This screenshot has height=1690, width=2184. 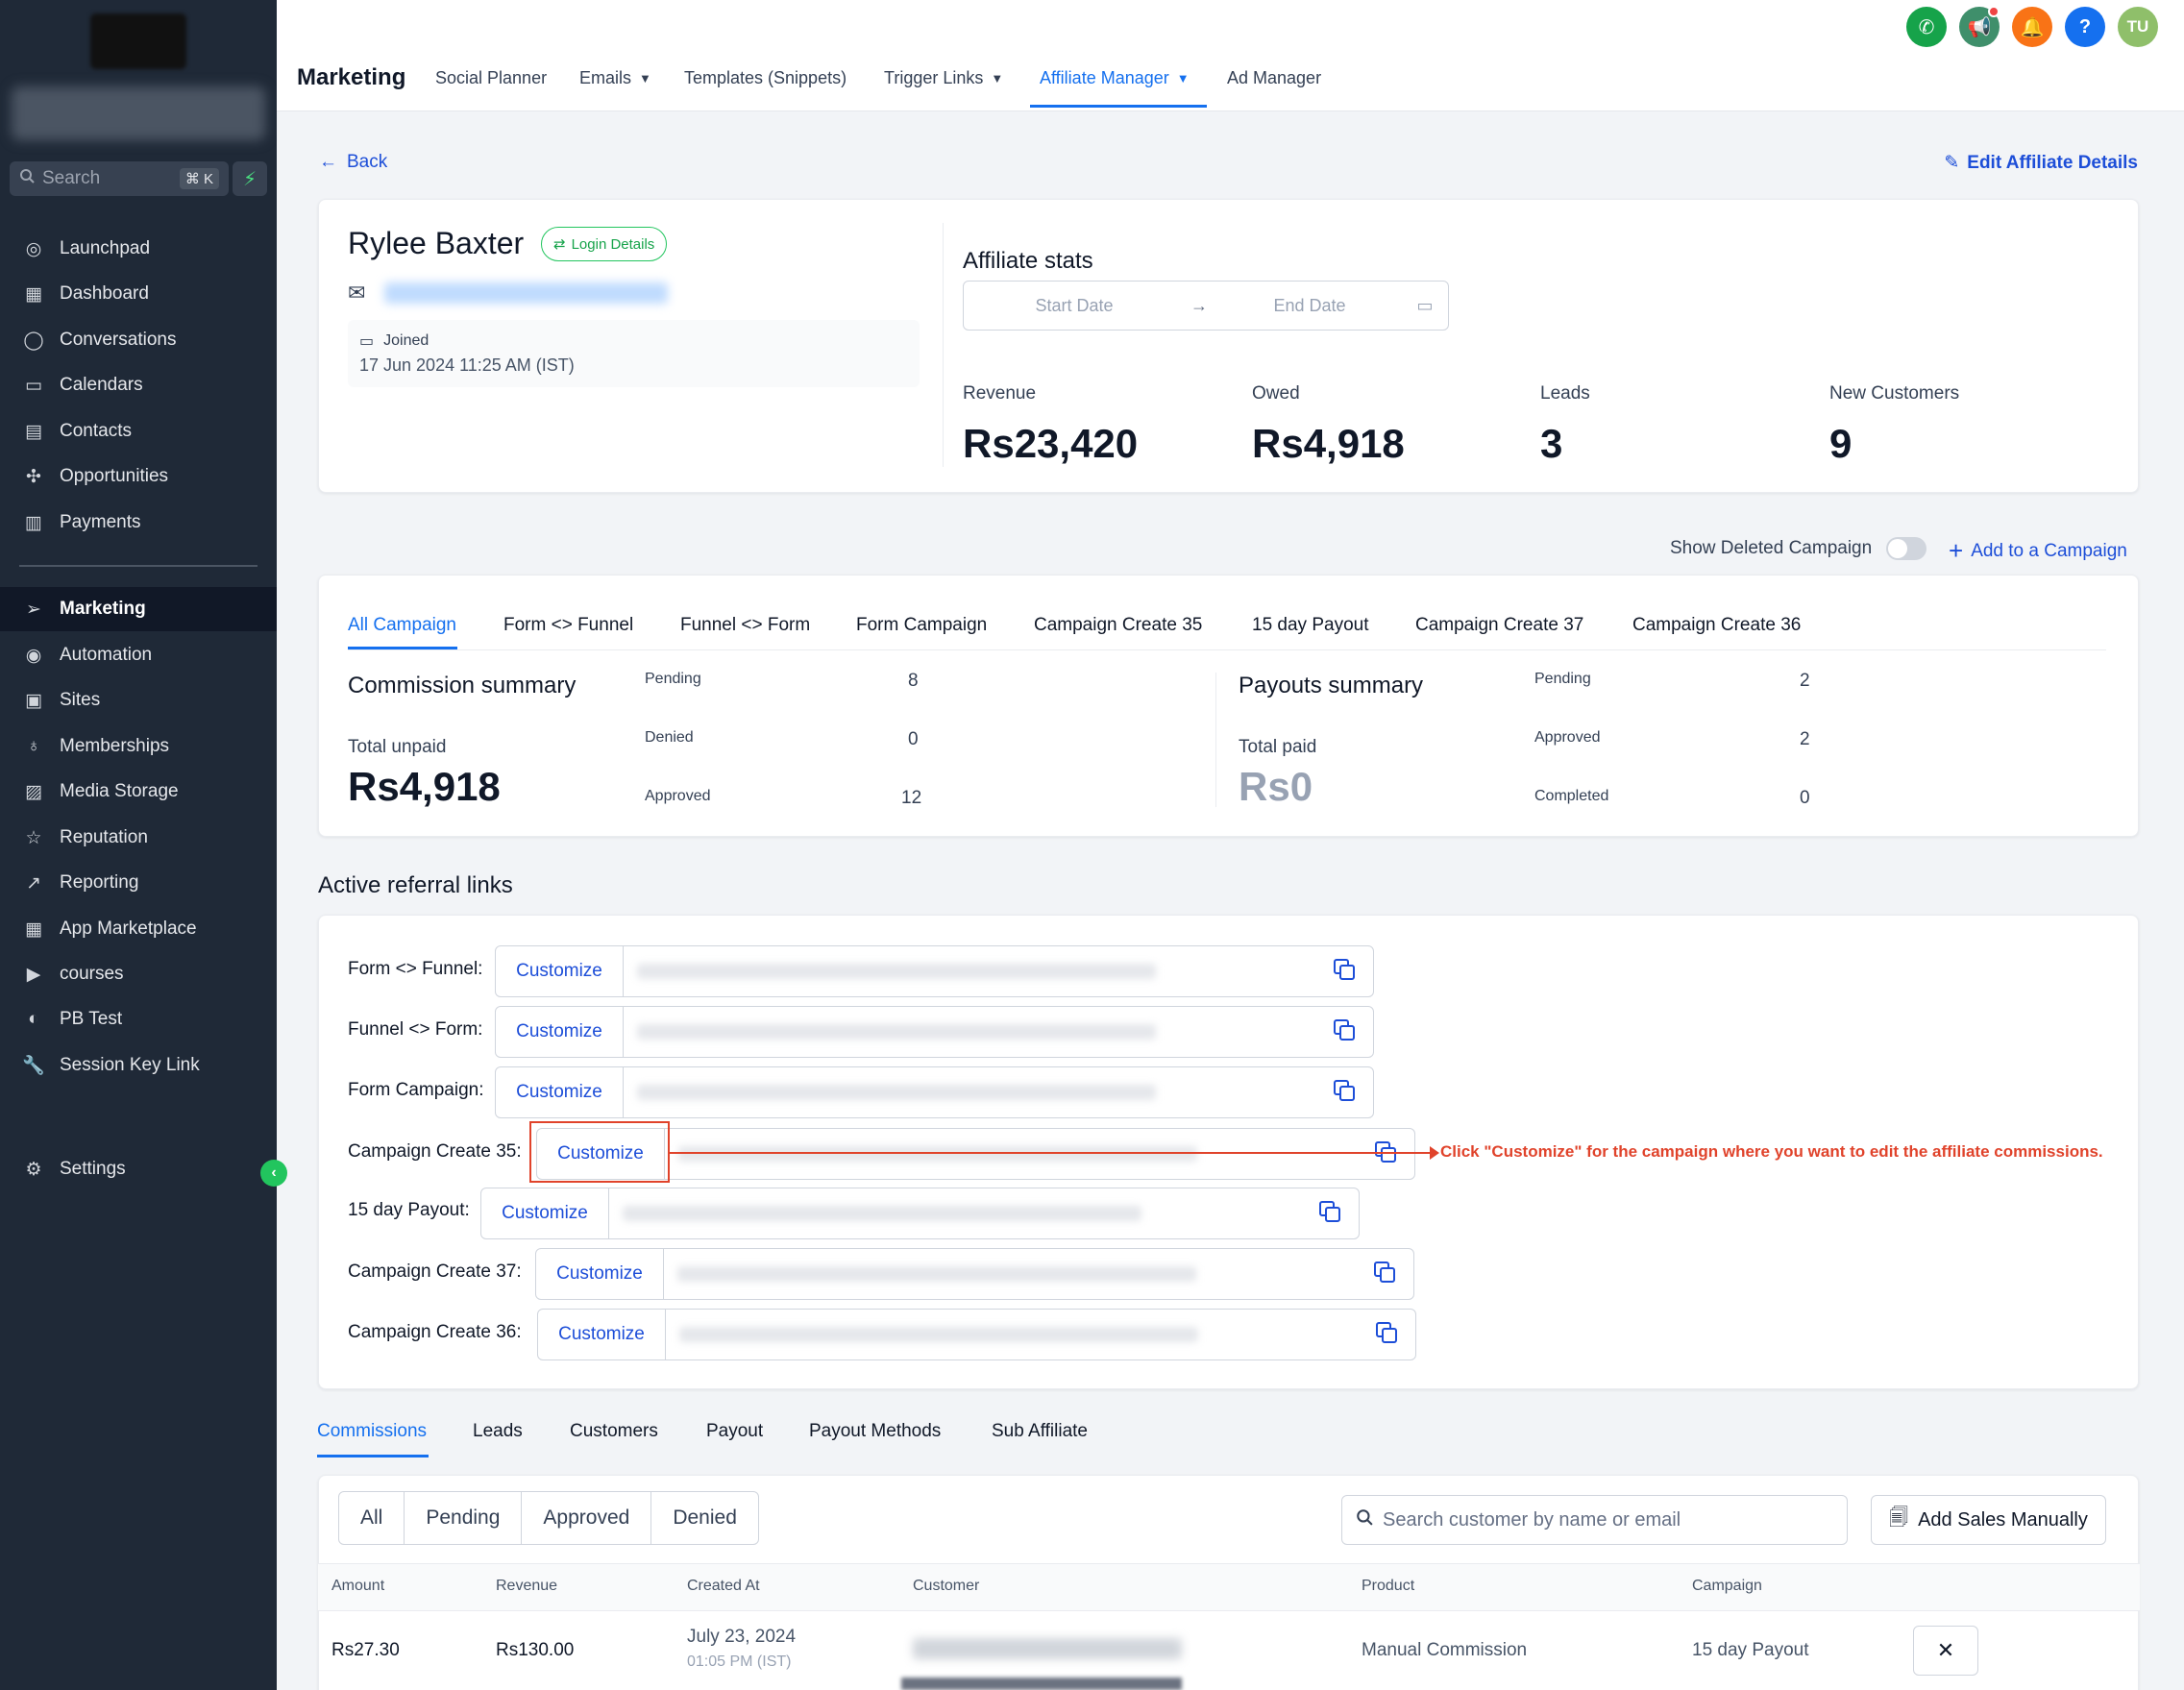 What do you see at coordinates (92, 974) in the screenshot?
I see `sidebar-item-label: courses` at bounding box center [92, 974].